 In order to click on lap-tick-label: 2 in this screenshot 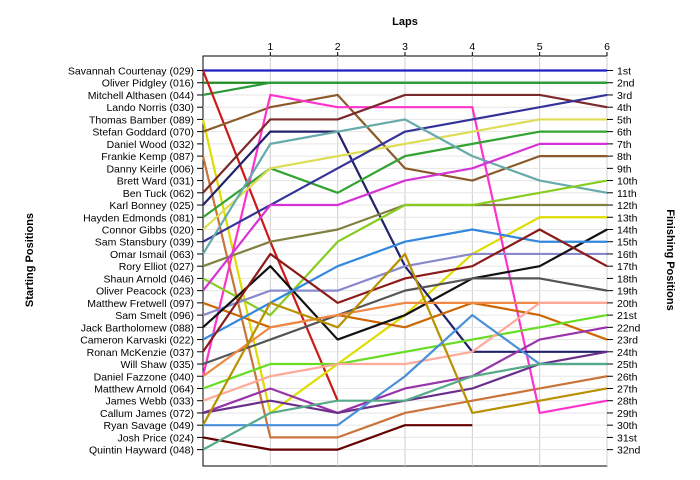, I will do `click(338, 47)`.